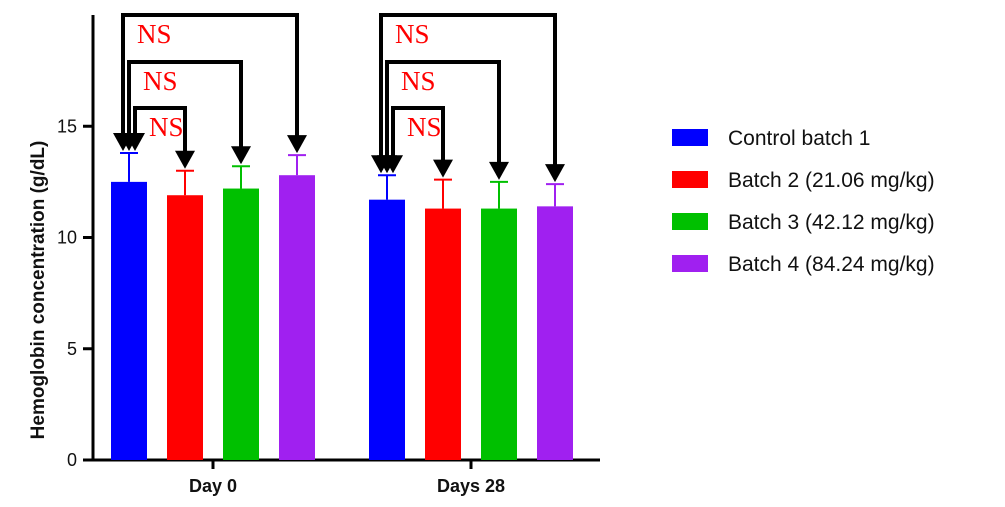 This screenshot has height=507, width=1005. What do you see at coordinates (831, 180) in the screenshot?
I see `legend-label: Batch 2 (21.06 mg/kg)` at bounding box center [831, 180].